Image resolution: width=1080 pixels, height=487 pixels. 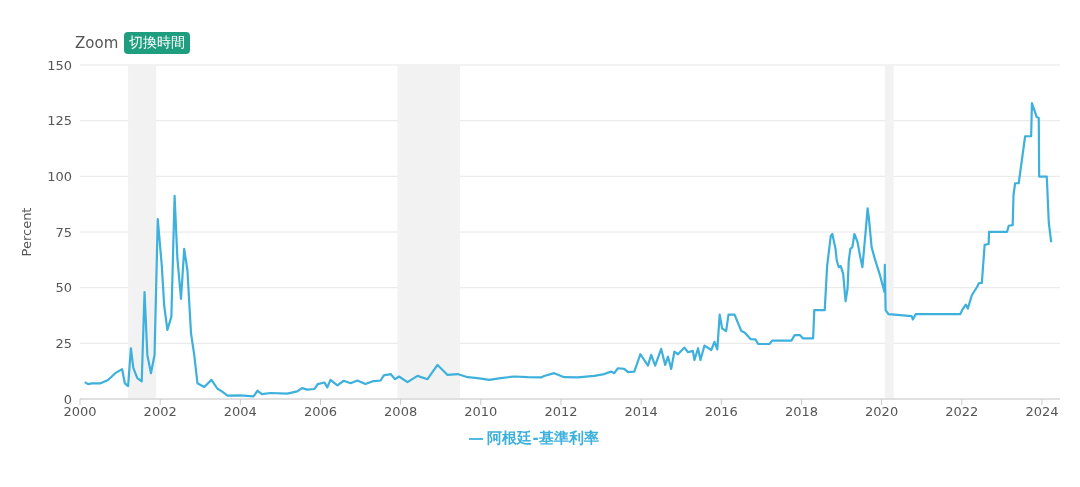 What do you see at coordinates (59, 176) in the screenshot?
I see `y-tick-label: 100` at bounding box center [59, 176].